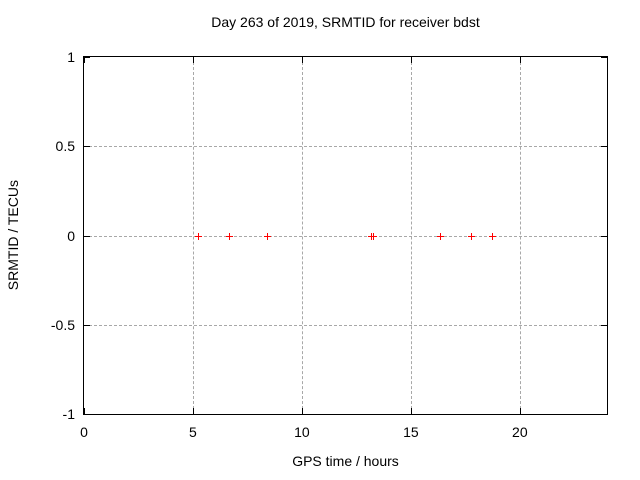 This screenshot has height=480, width=640. I want to click on x-axis-label: GPS time / hours, so click(345, 461).